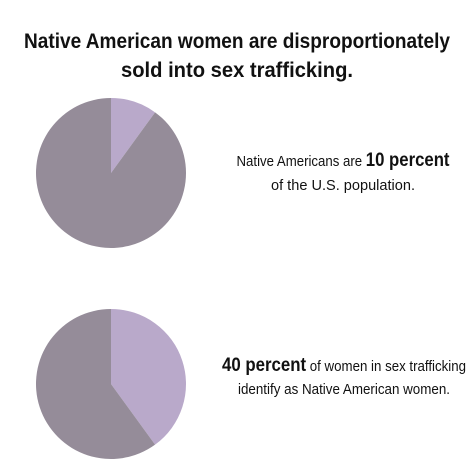 This screenshot has width=475, height=475. I want to click on caption-line: 40 percent of women in sex trafficking, so click(344, 365).